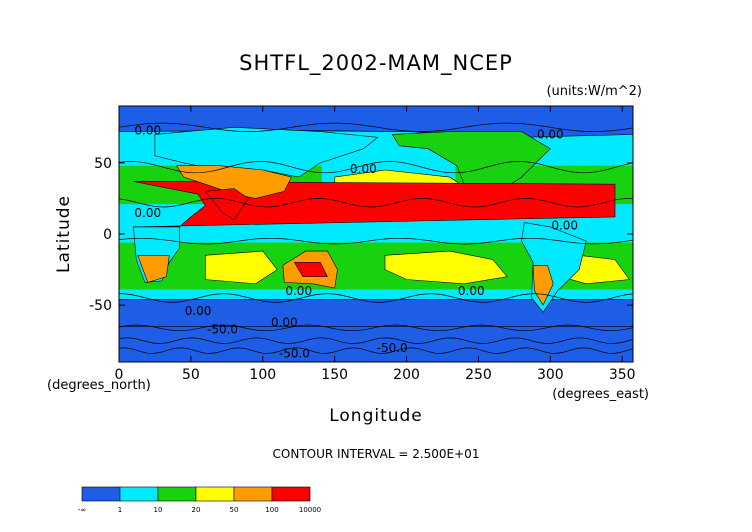 The image size is (752, 532). I want to click on chart-title: SHTFL_2002-MAM_NCEP, so click(376, 63).